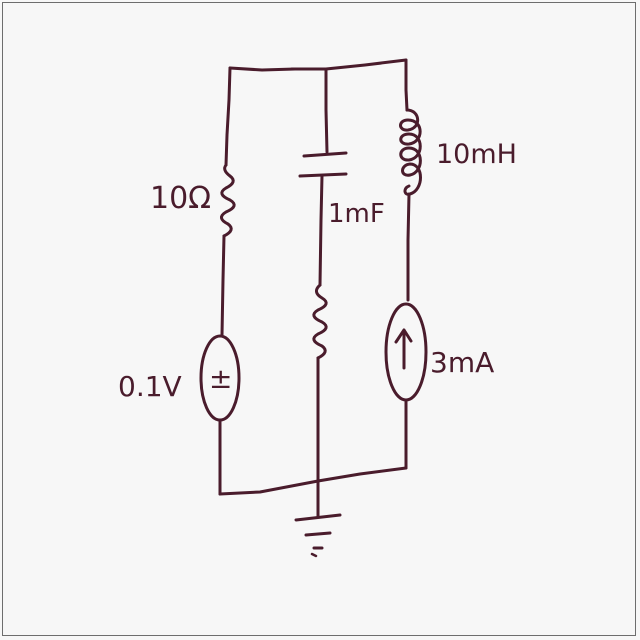 This screenshot has height=640, width=640. What do you see at coordinates (406, 85) in the screenshot?
I see `right-branch-wire-top` at bounding box center [406, 85].